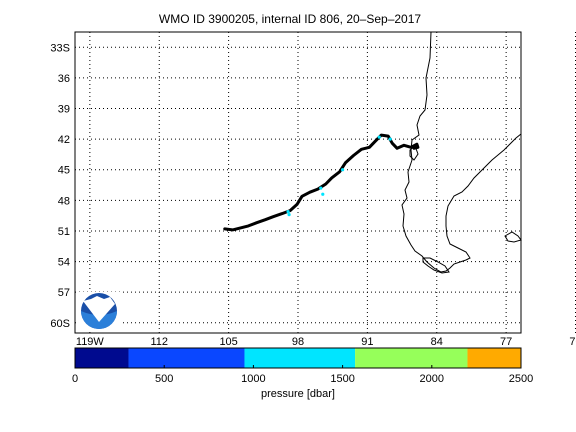 The image size is (576, 432). What do you see at coordinates (228, 342) in the screenshot?
I see `longitude-tick-label: 105` at bounding box center [228, 342].